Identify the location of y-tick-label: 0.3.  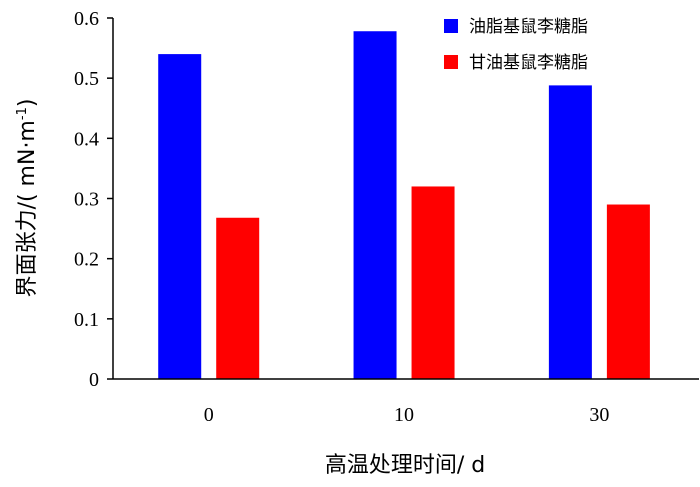
(86, 200).